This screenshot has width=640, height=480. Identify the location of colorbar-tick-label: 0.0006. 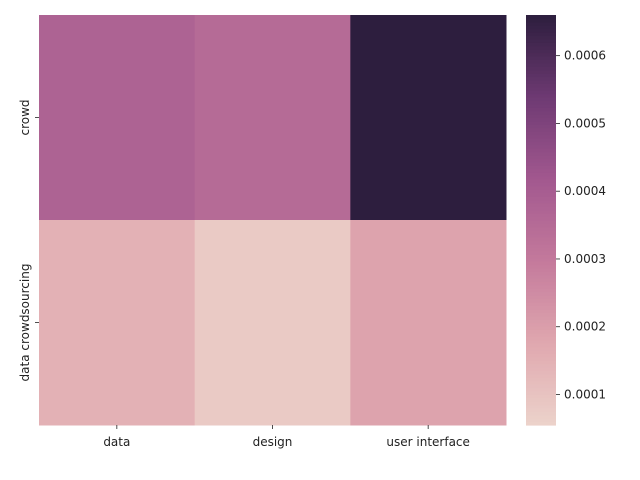
(585, 56).